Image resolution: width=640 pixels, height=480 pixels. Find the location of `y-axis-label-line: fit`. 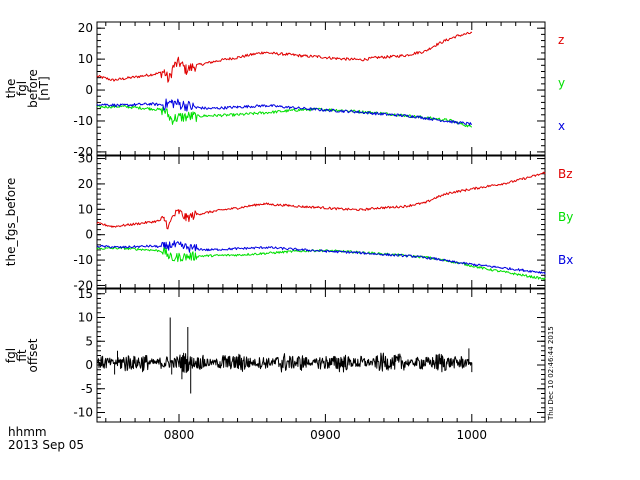

y-axis-label-line: fit is located at coordinates (22, 355).